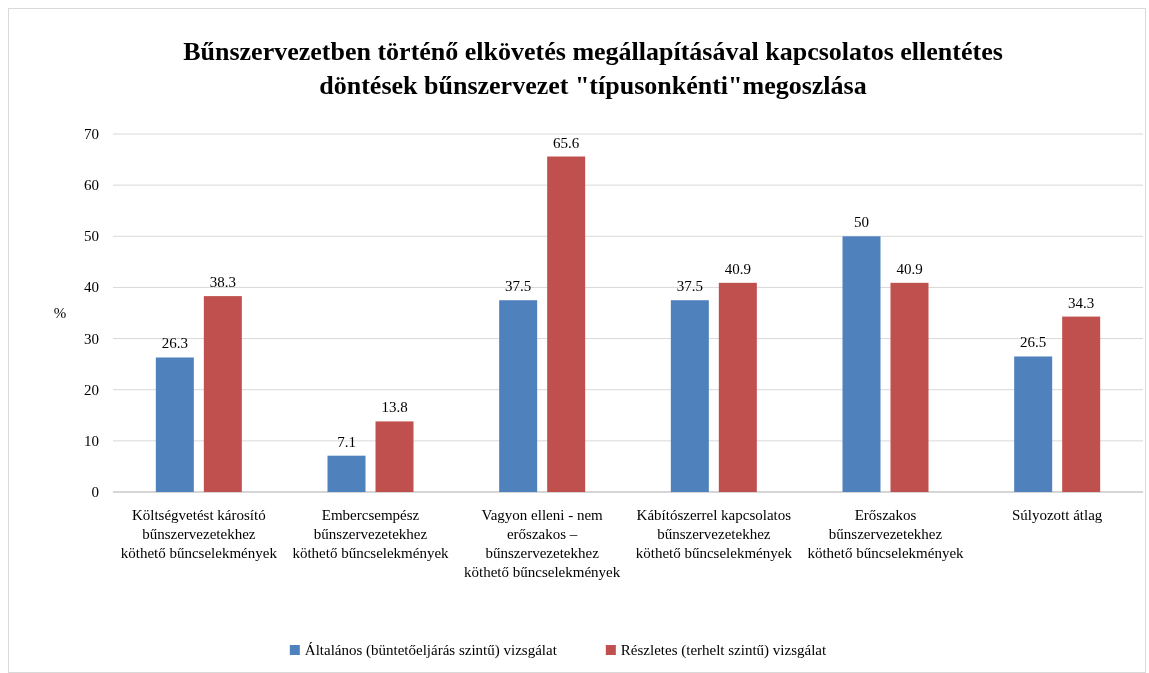  Describe the element at coordinates (91, 440) in the screenshot. I see `y-tick-label: 10` at that location.